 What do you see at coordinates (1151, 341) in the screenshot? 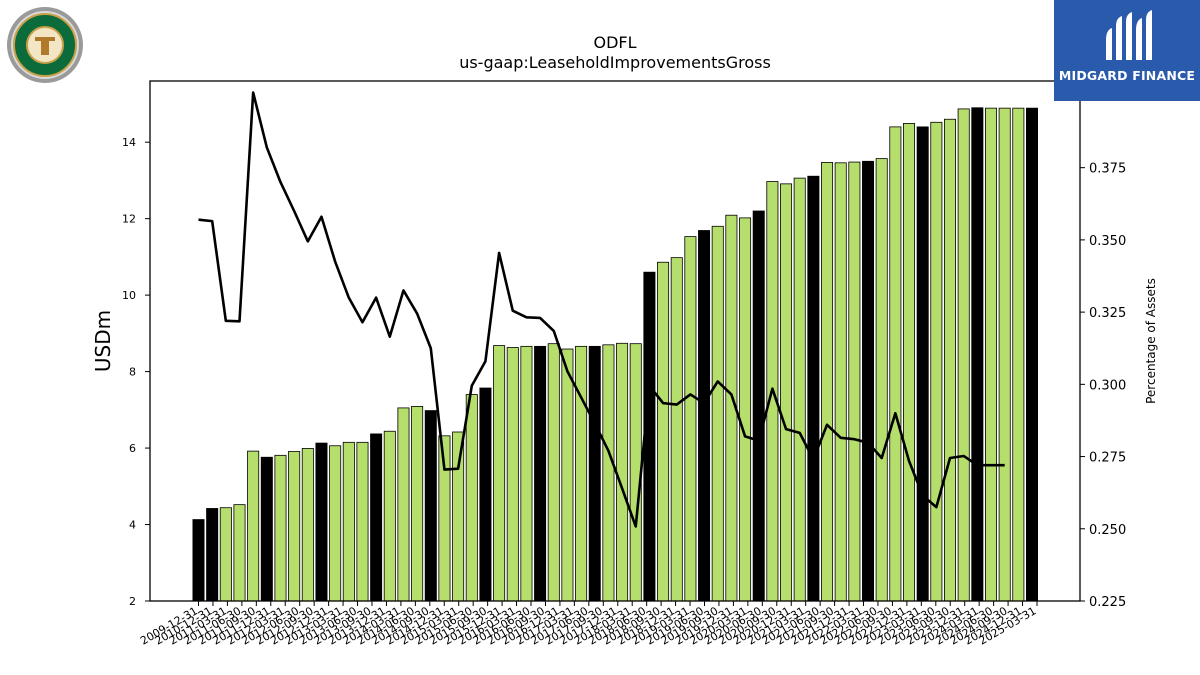
I see `y-axis-right-label: Percentage of Assets` at bounding box center [1151, 341].